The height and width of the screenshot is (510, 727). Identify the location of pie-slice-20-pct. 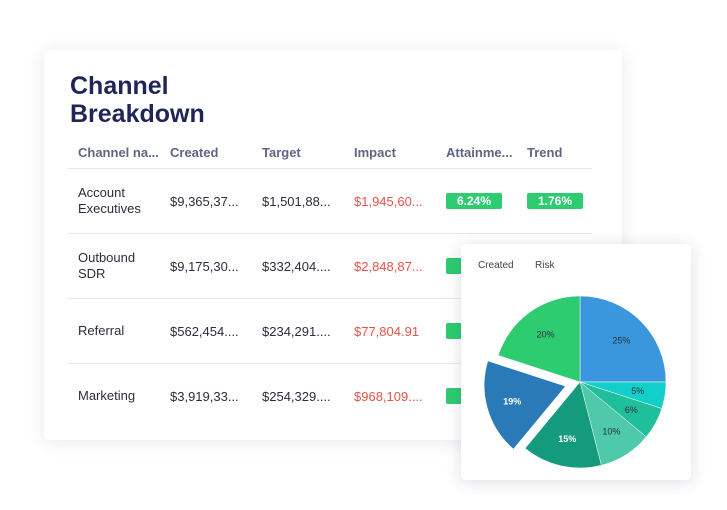
(539, 339).